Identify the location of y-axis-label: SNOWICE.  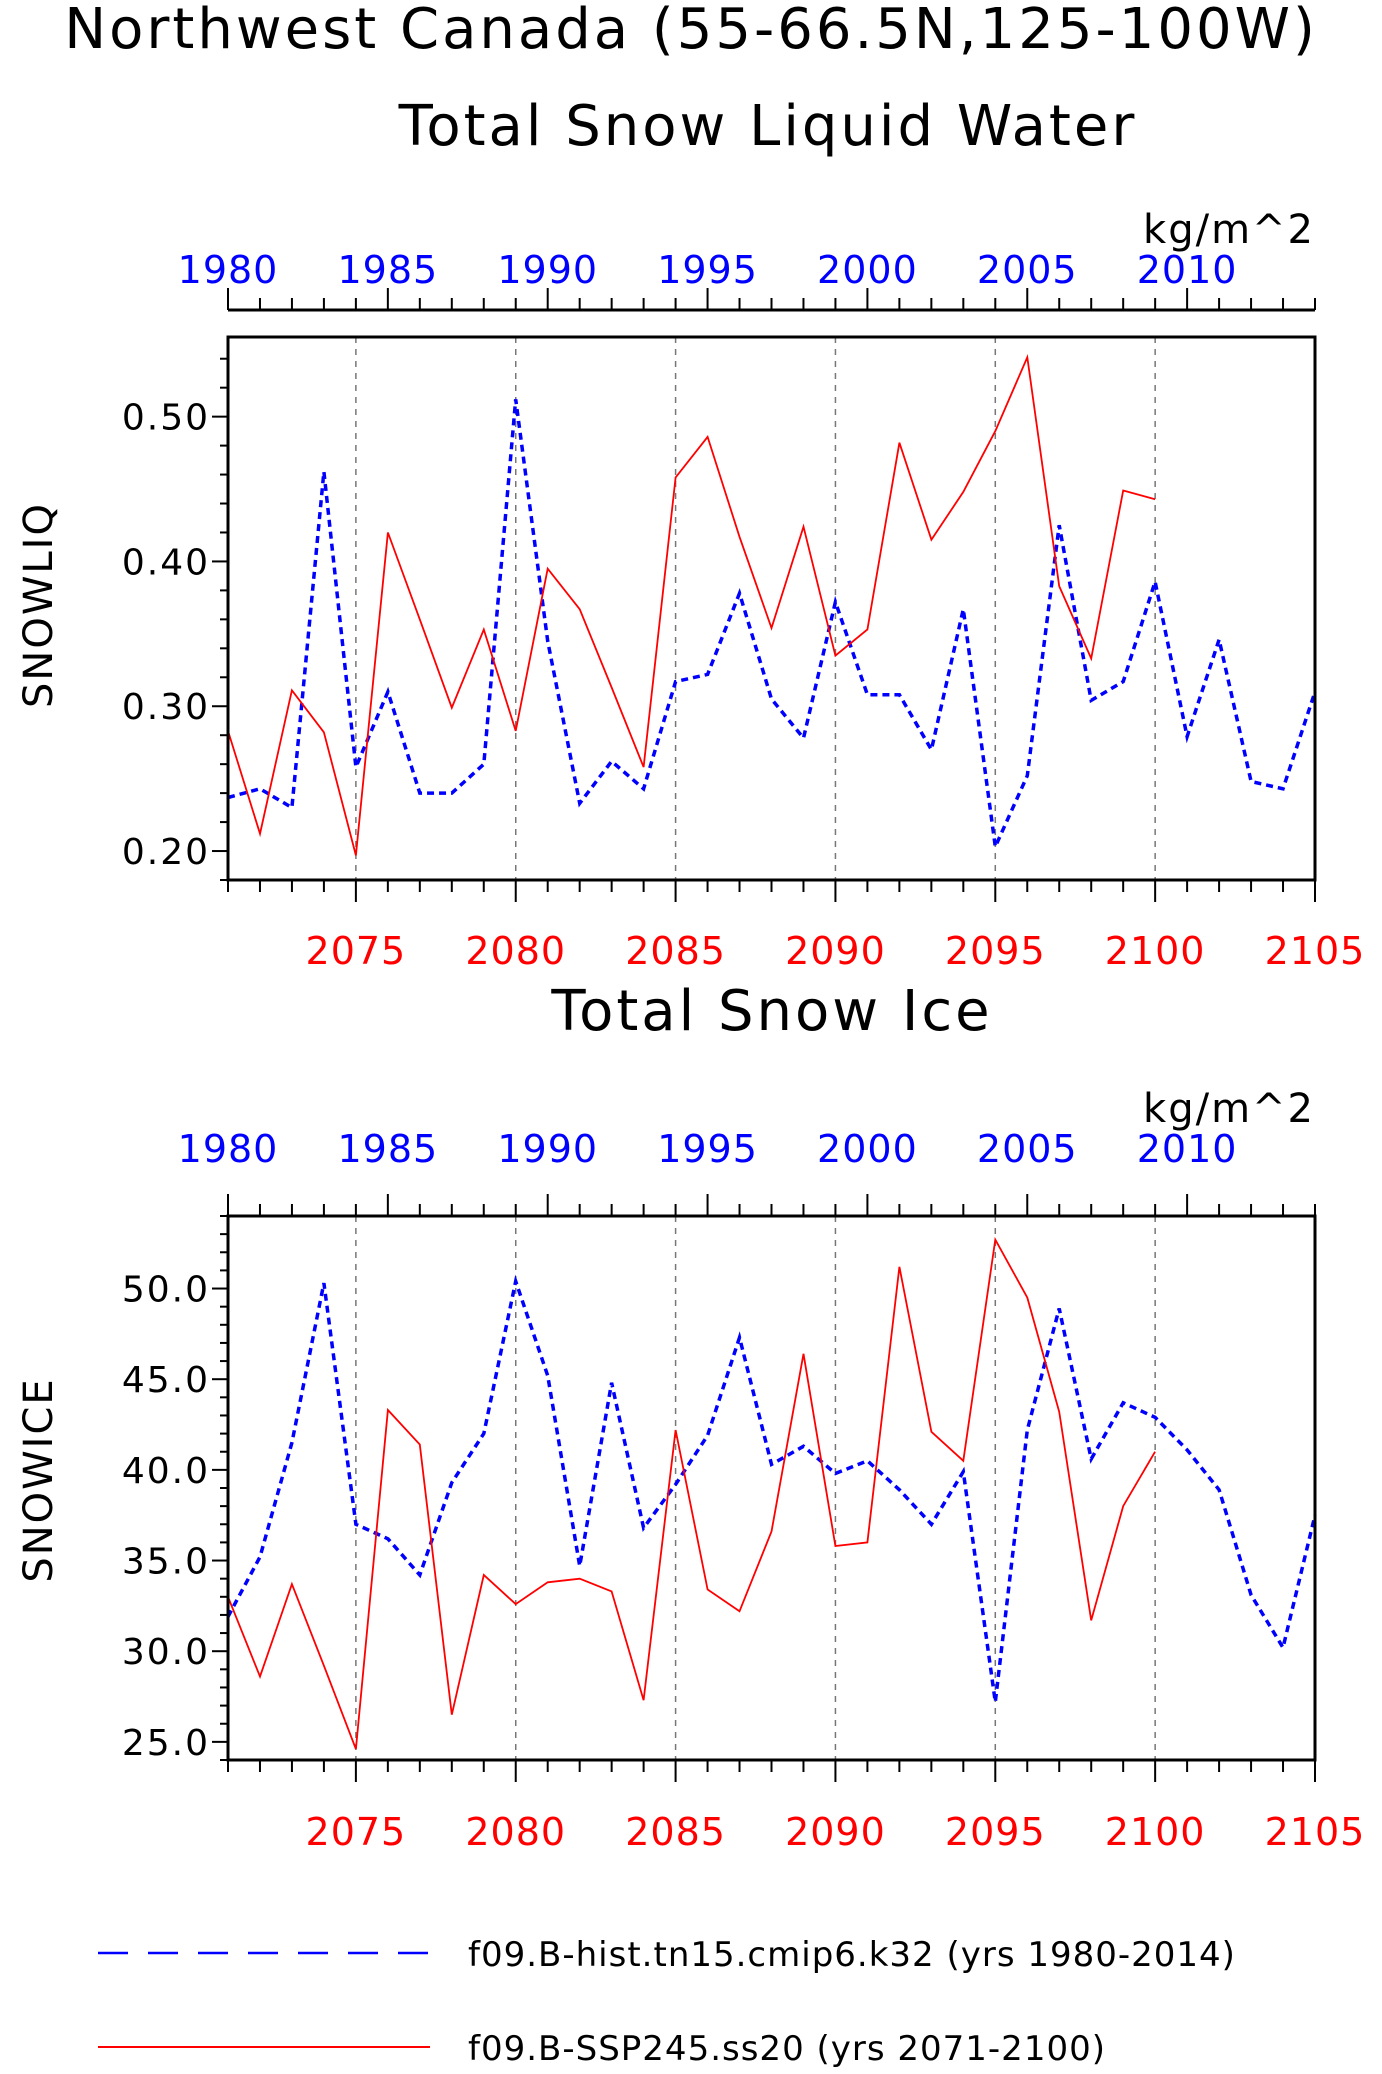
(39, 1479).